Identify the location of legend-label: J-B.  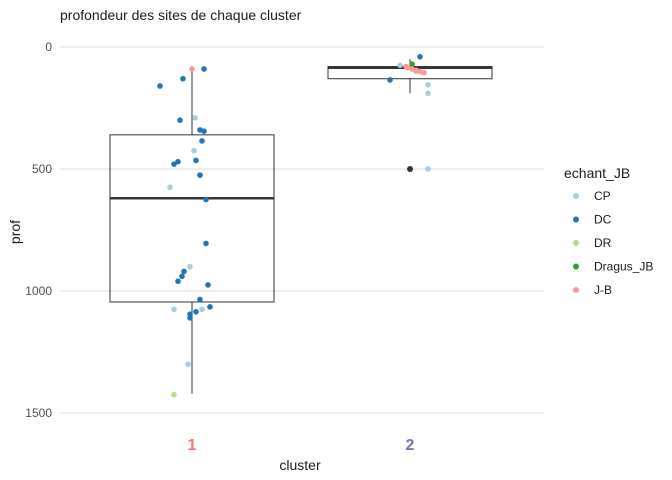
(603, 290).